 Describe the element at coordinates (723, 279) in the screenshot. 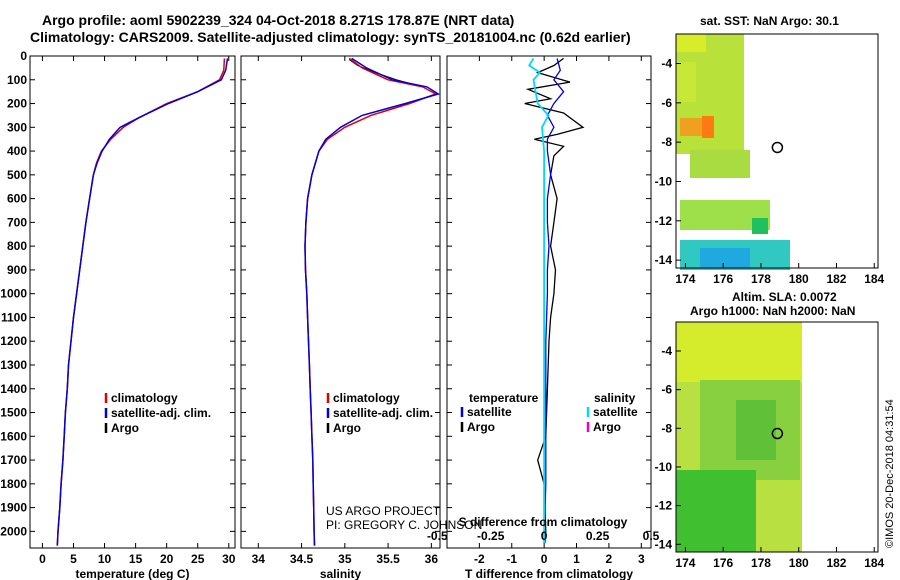

I see `sst-map-xtick-label: 176` at that location.